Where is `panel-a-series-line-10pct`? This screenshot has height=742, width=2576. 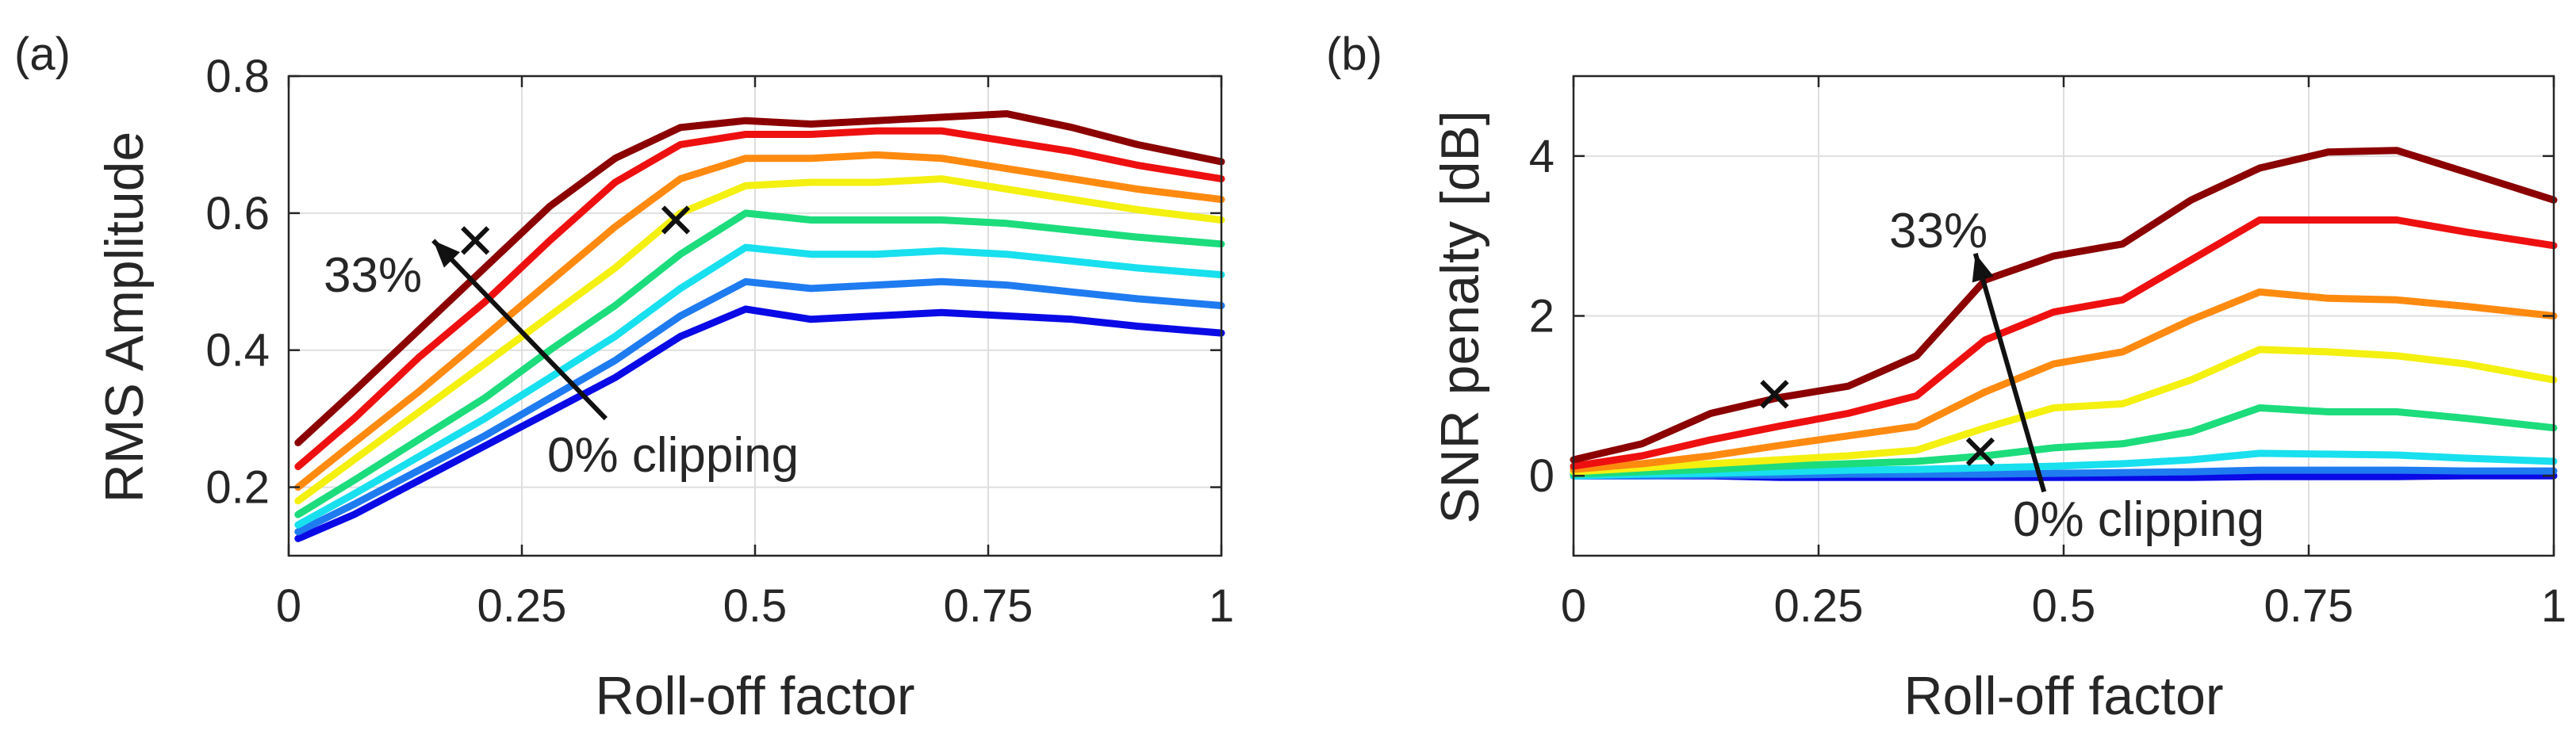 panel-a-series-line-10pct is located at coordinates (760, 386).